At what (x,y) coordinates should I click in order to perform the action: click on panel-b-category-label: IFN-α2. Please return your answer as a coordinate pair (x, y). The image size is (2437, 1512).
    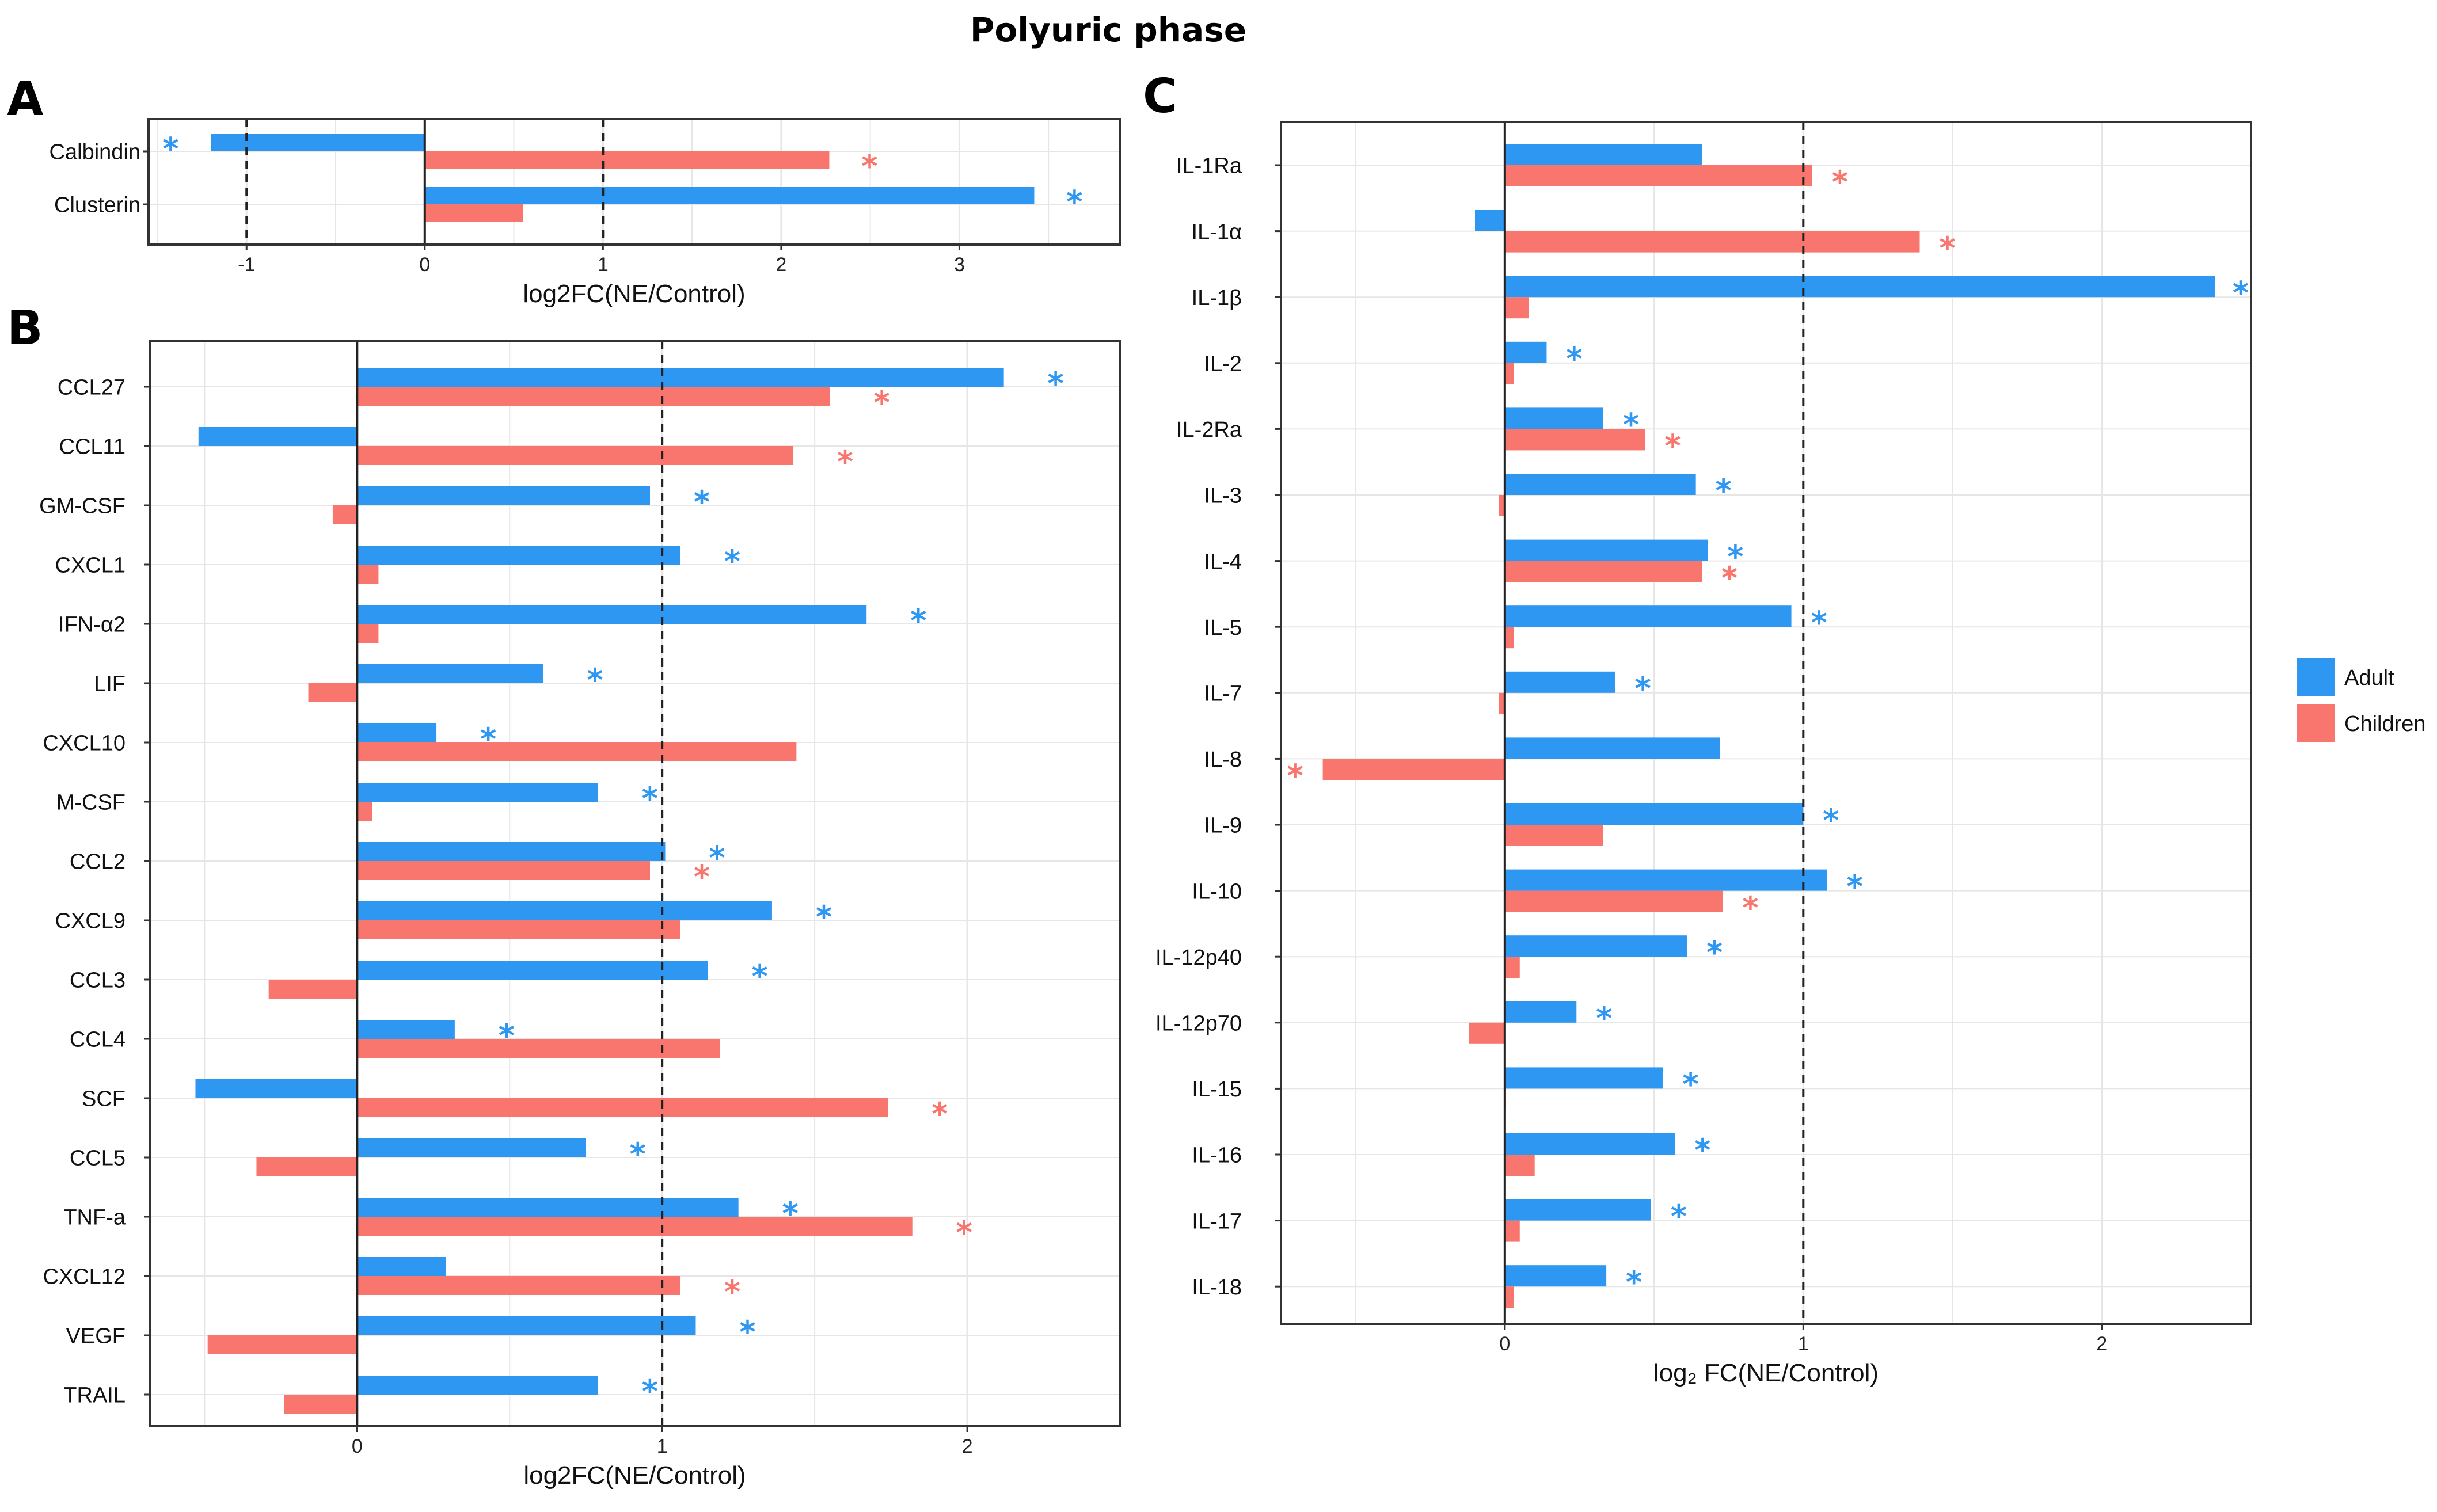
    Looking at the image, I should click on (92, 625).